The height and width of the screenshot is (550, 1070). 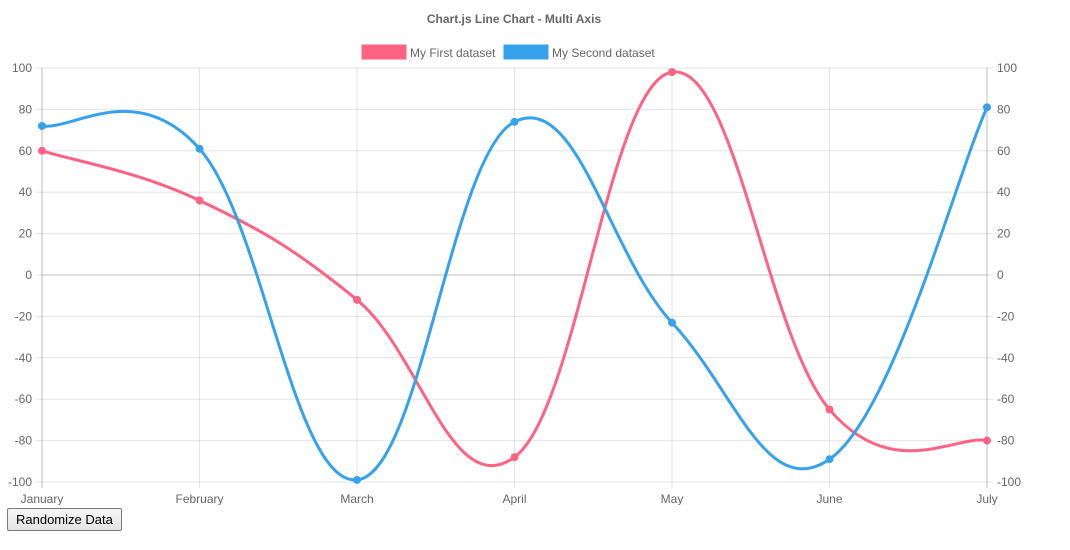 What do you see at coordinates (24, 316) in the screenshot?
I see `y-left-tick-label: -20` at bounding box center [24, 316].